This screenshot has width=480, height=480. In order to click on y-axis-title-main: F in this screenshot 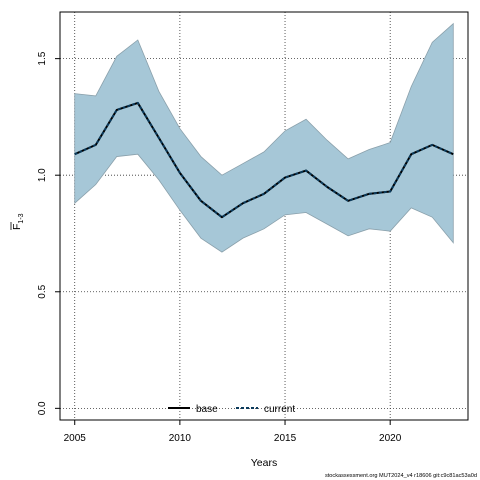, I will do `click(17, 227)`.